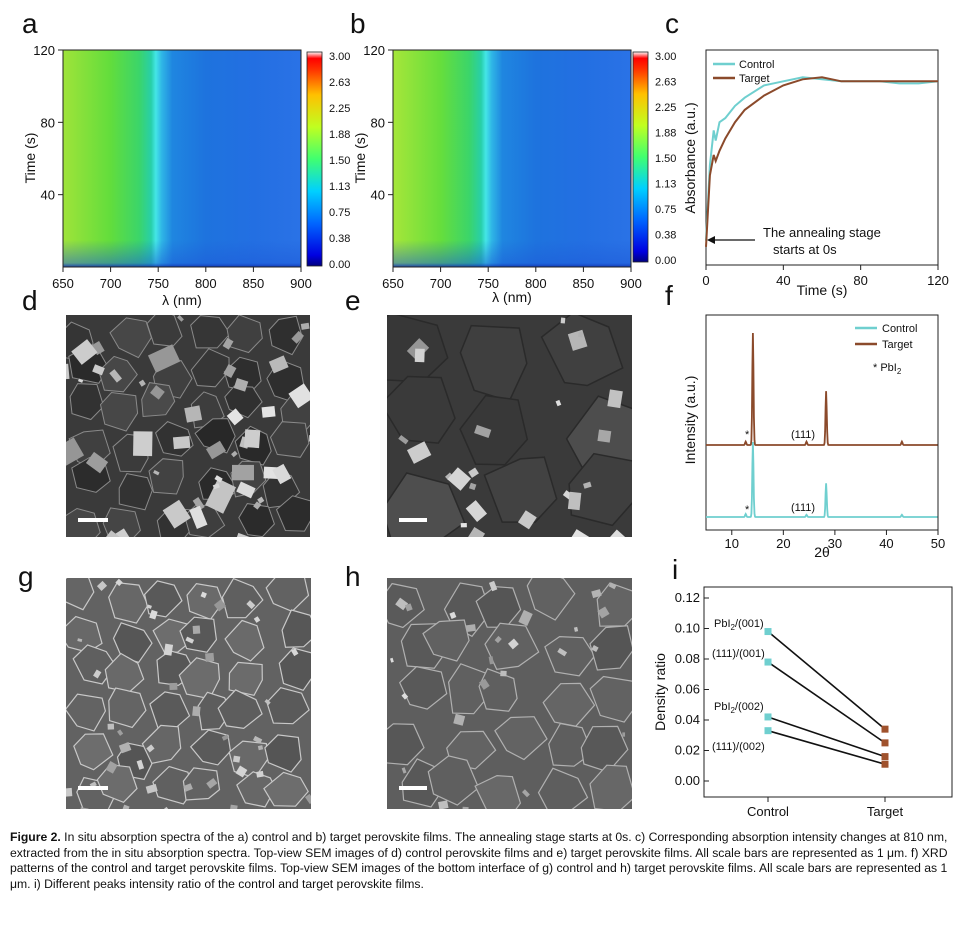 The height and width of the screenshot is (925, 965). I want to click on panel-label-g: g, so click(26, 576).